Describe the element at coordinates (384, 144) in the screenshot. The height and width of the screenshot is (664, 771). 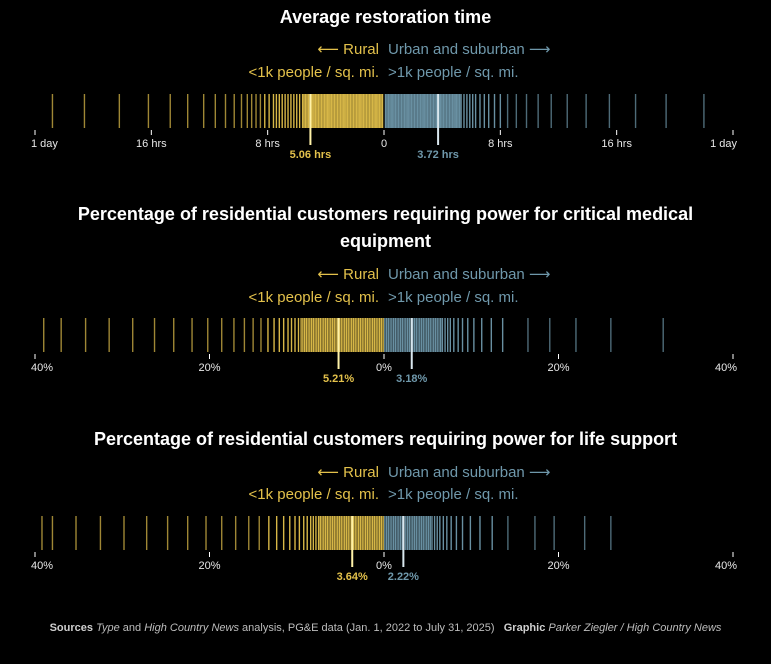
I see `axis-tick-label: 0` at that location.